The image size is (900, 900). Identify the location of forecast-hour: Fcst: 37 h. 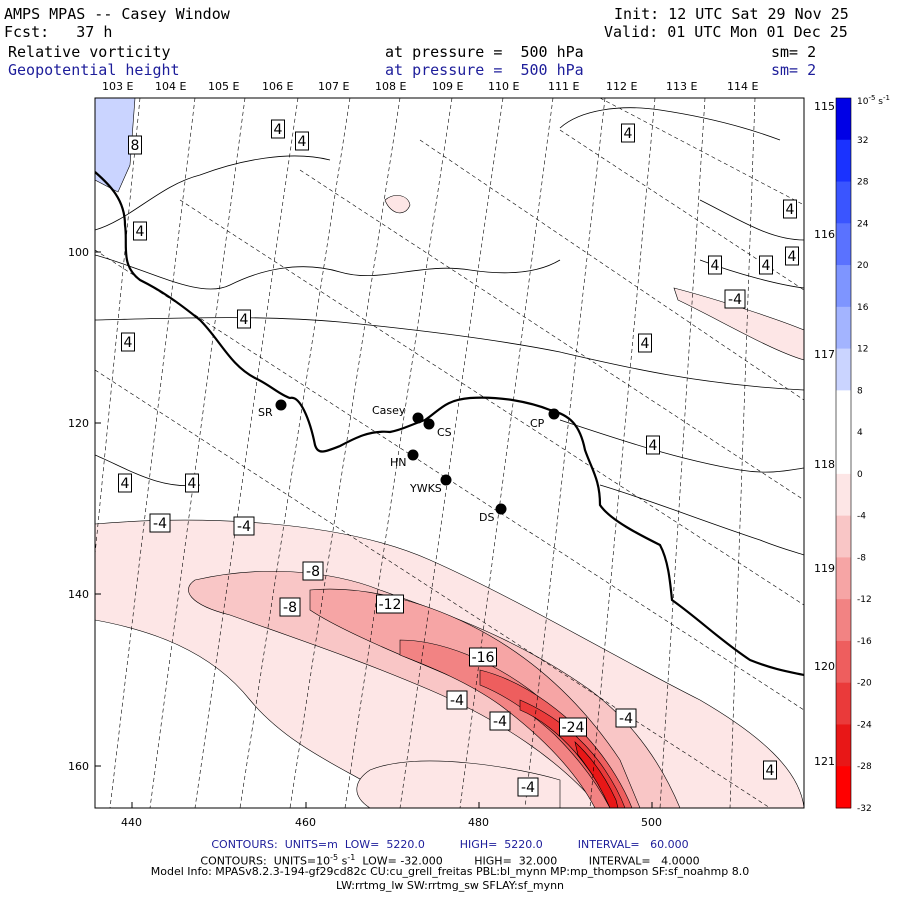
(58, 32).